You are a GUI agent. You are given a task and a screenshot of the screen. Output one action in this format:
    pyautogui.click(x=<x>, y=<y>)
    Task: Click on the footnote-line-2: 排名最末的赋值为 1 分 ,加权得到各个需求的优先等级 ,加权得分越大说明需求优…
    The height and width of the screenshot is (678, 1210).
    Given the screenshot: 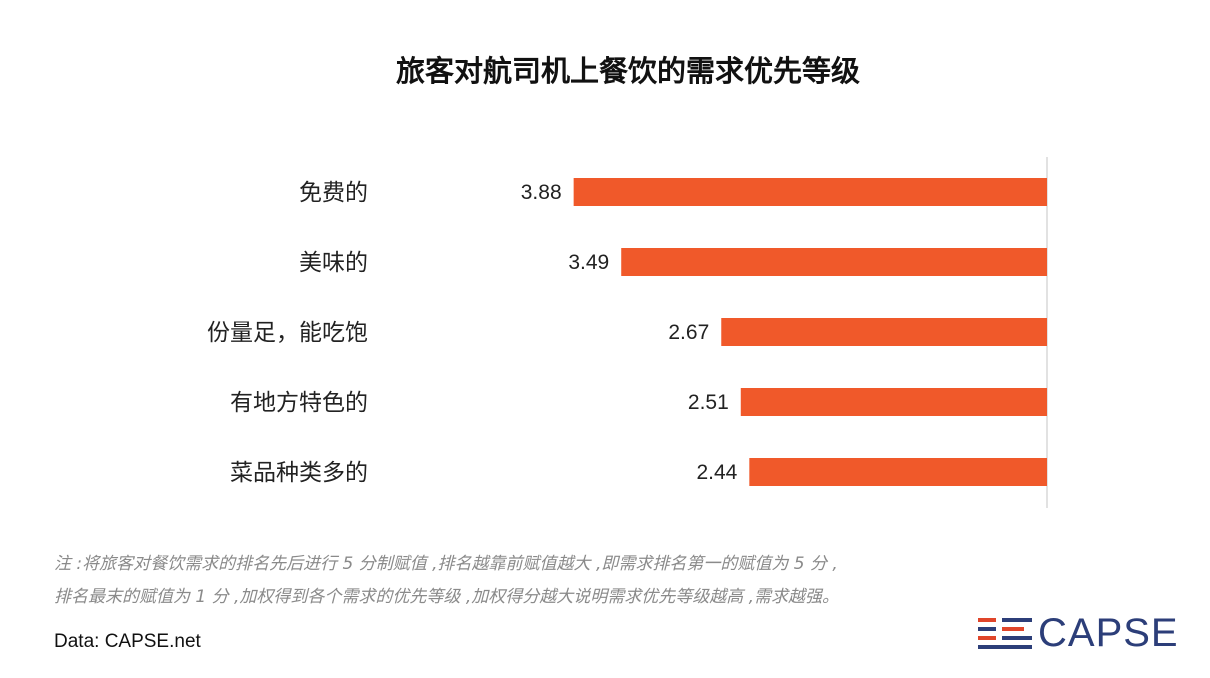 What is the action you would take?
    pyautogui.click(x=447, y=597)
    